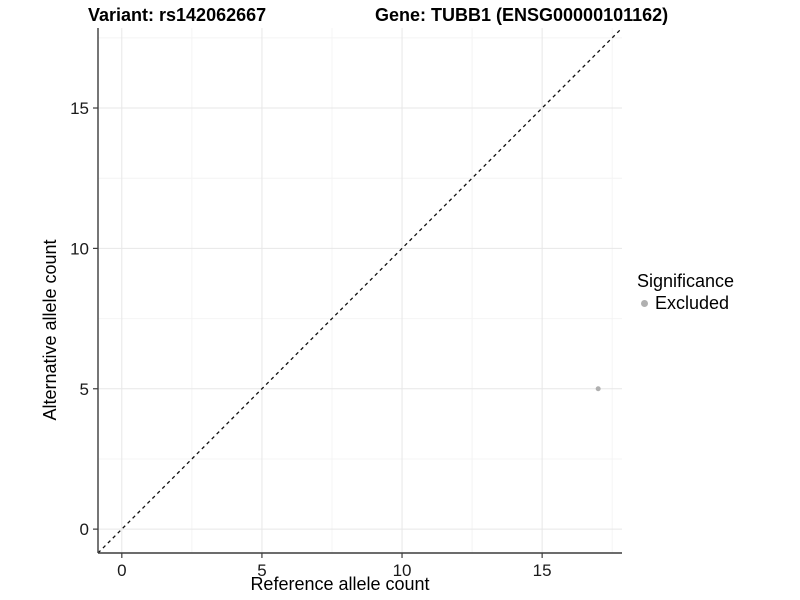  What do you see at coordinates (644, 303) in the screenshot?
I see `excluded-point-swatch-icon` at bounding box center [644, 303].